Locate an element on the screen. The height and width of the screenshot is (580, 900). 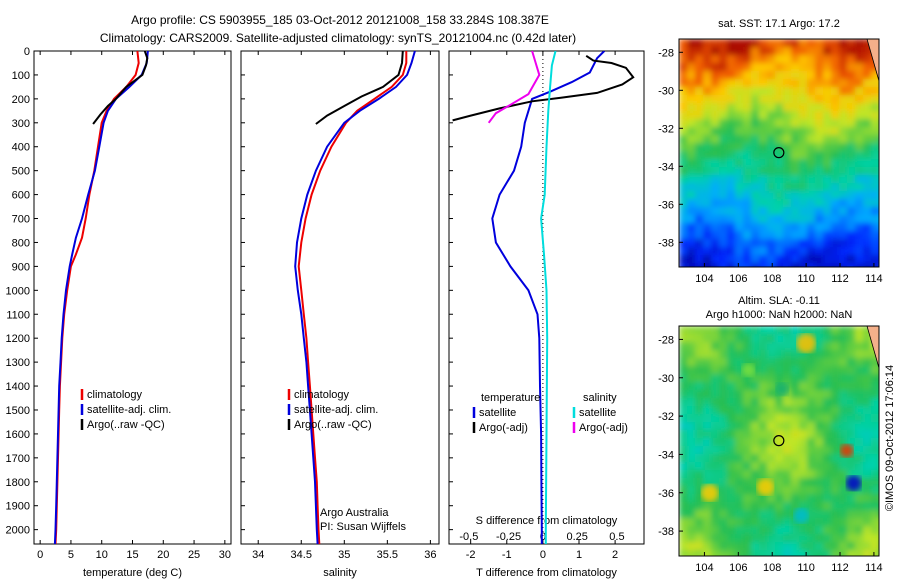
series-line-argo-adj- is located at coordinates (543, 88).